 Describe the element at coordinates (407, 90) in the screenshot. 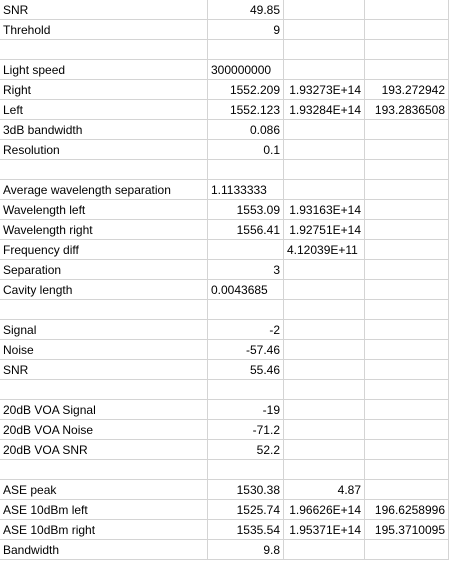

I see `cell-r4-c3: 193.272942` at that location.